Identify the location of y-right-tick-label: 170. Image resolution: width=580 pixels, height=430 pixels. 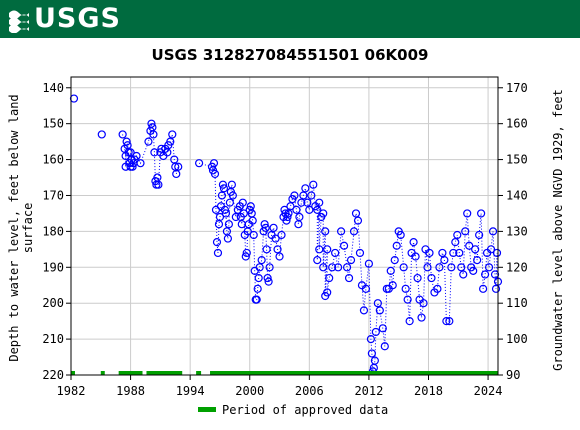
(517, 88).